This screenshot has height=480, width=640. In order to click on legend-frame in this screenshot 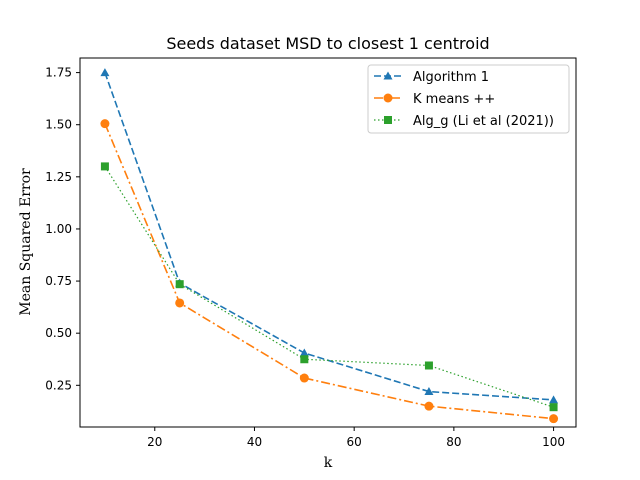, I will do `click(468, 99)`.